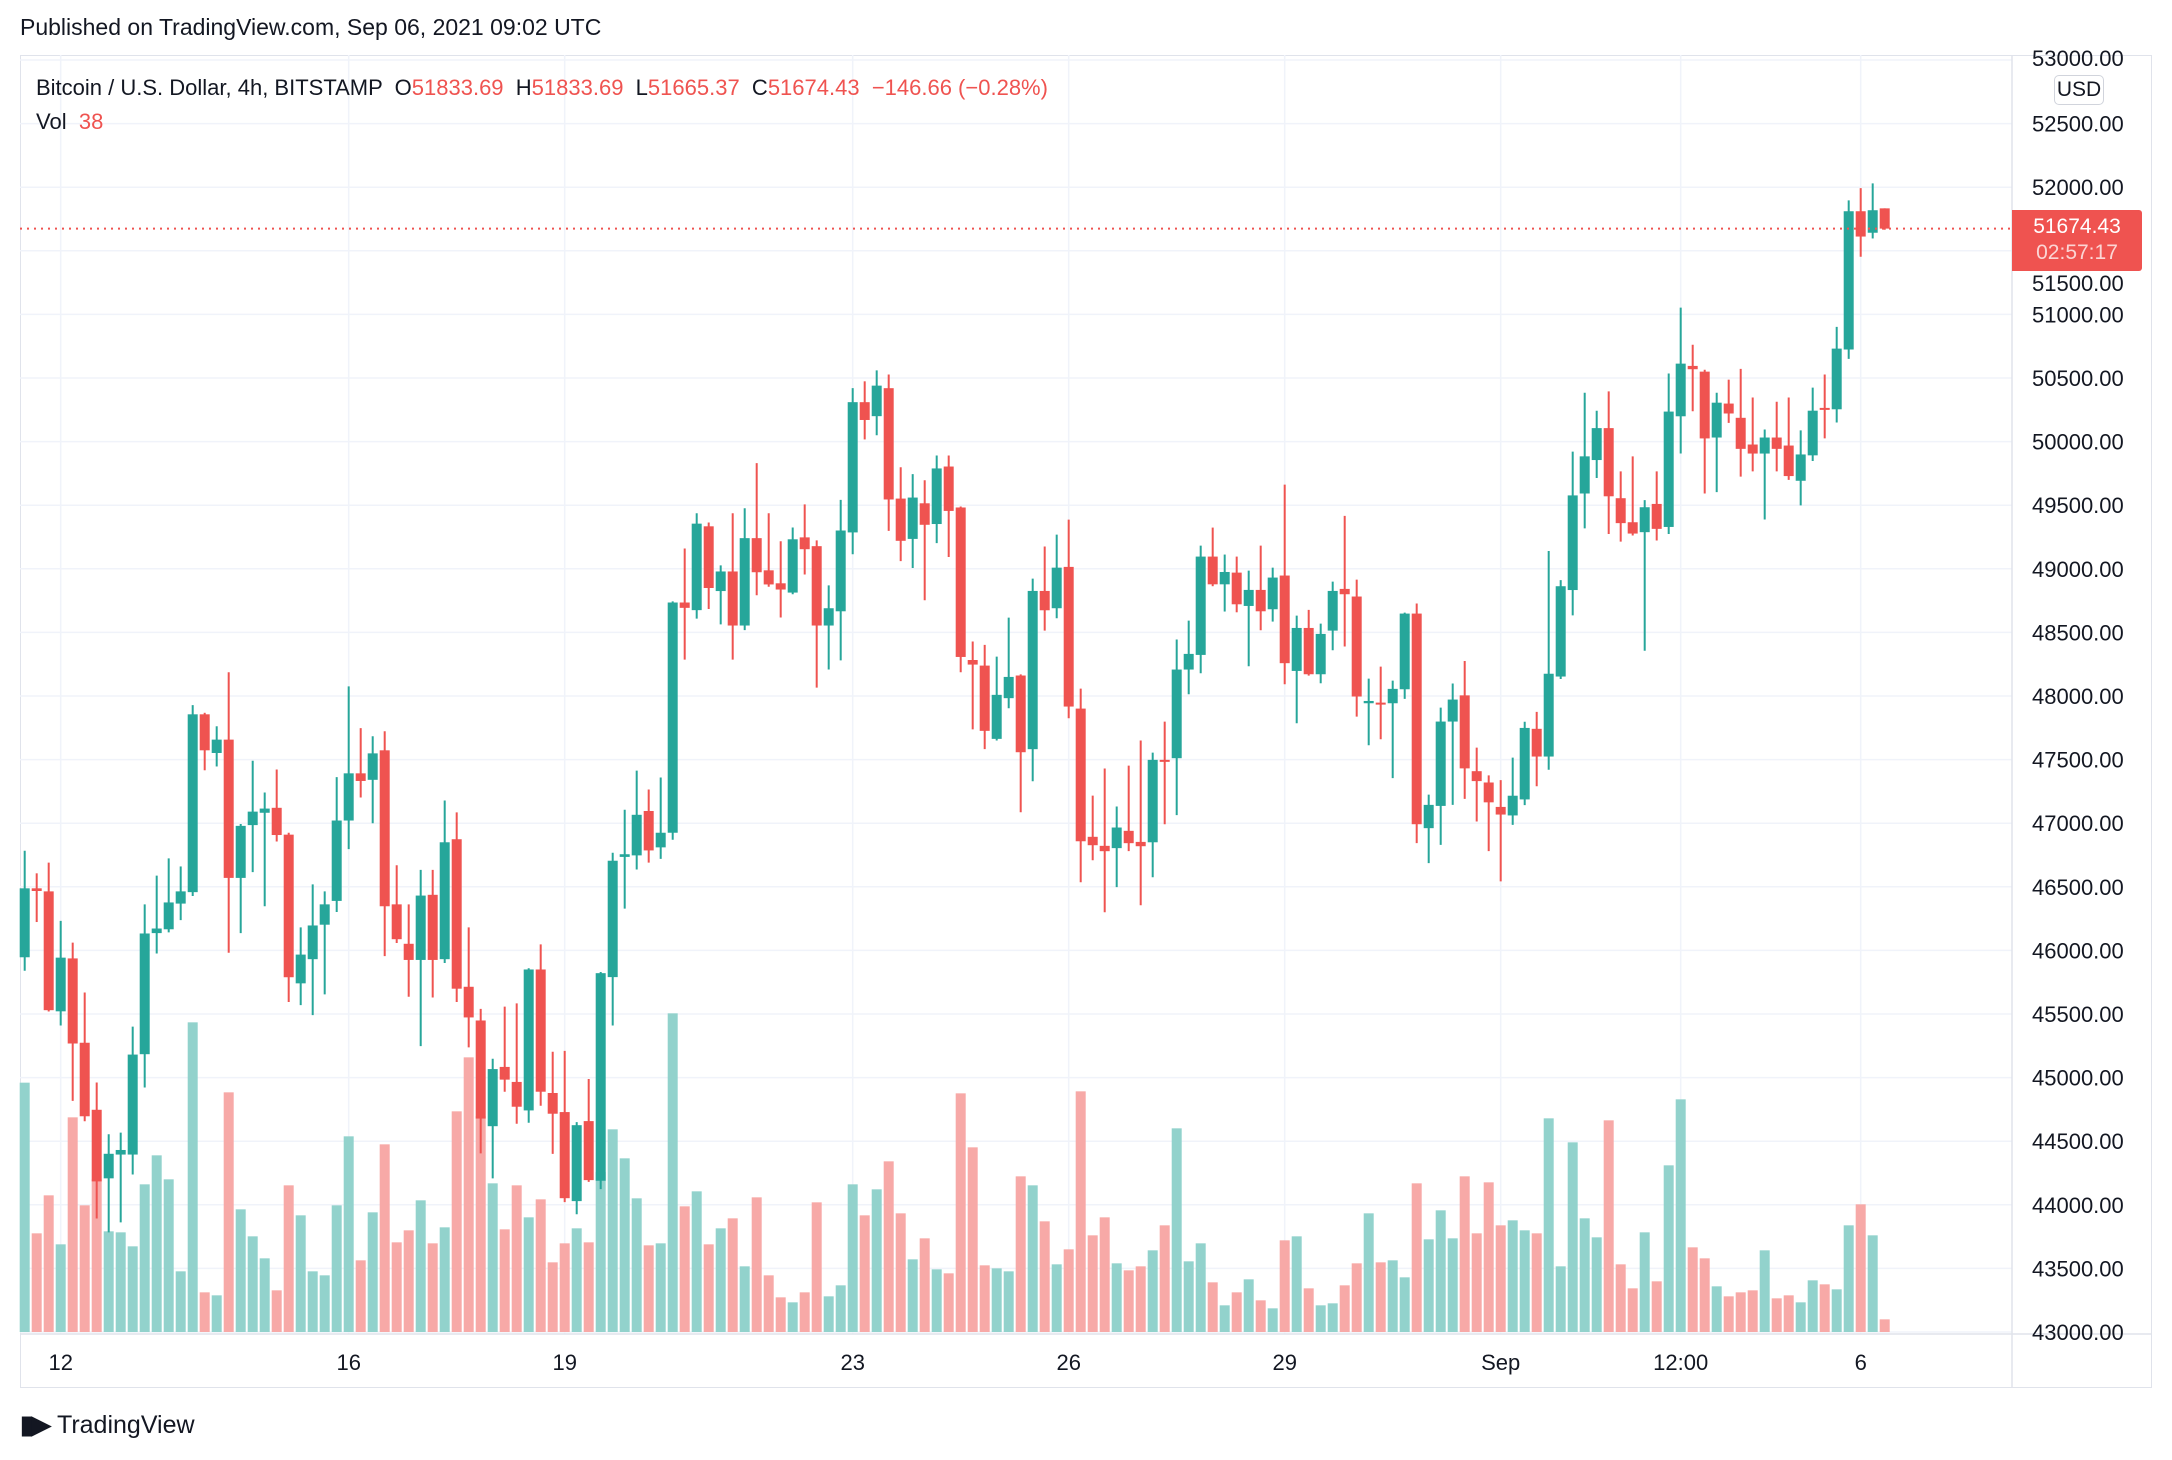  What do you see at coordinates (209, 87) in the screenshot?
I see `legend-symbol: Bitcoin / U.S. Dollar, 4h, BITSTAMP` at bounding box center [209, 87].